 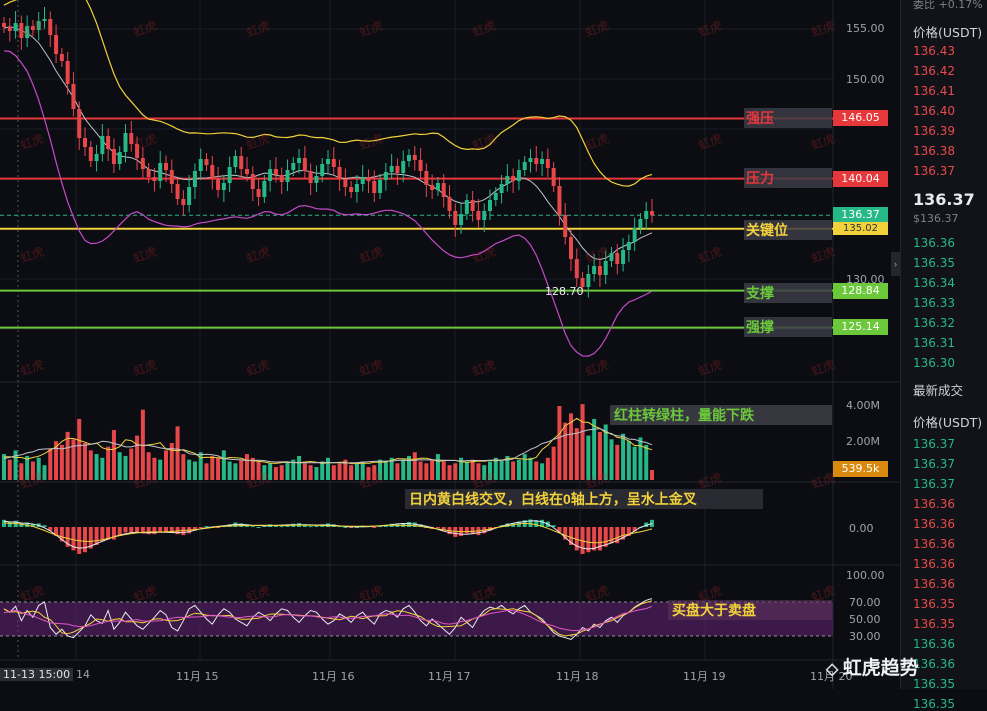 What do you see at coordinates (934, 151) in the screenshot?
I see `ask-price: 136.38` at bounding box center [934, 151].